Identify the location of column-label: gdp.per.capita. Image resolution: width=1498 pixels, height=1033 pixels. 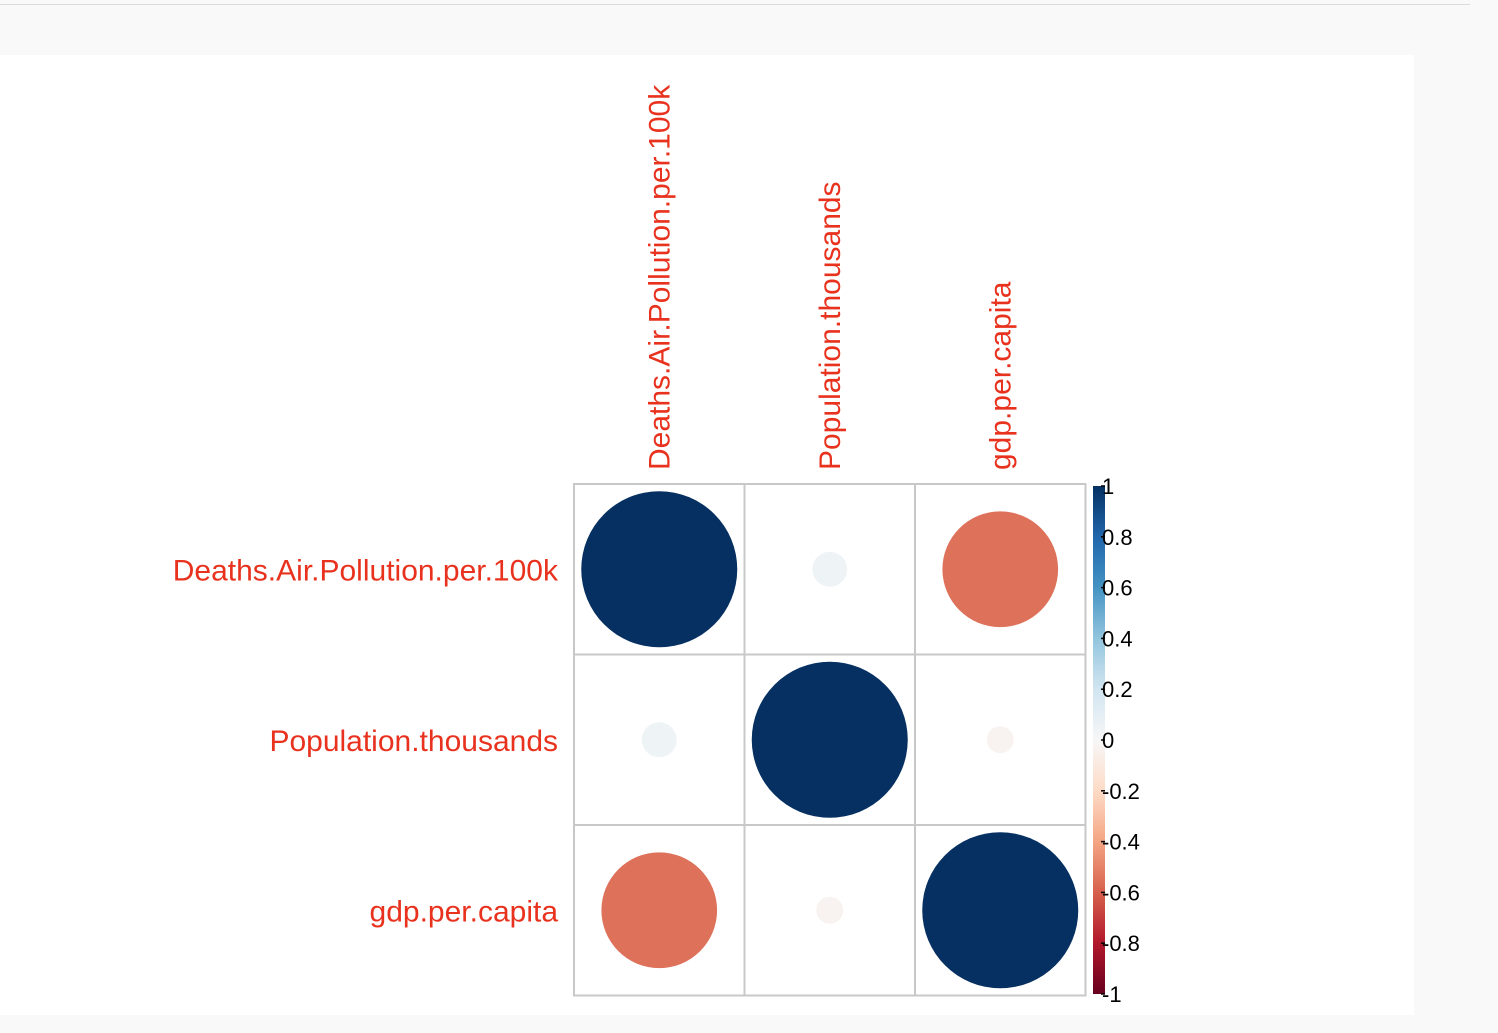
(1000, 375).